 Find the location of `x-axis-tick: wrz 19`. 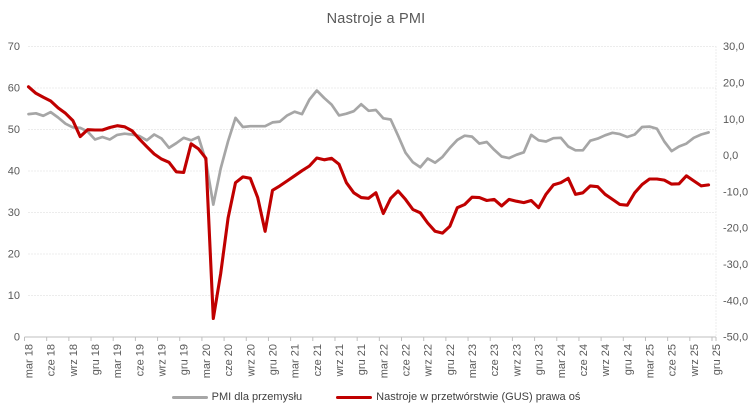

x-axis-tick: wrz 19 is located at coordinates (163, 360).